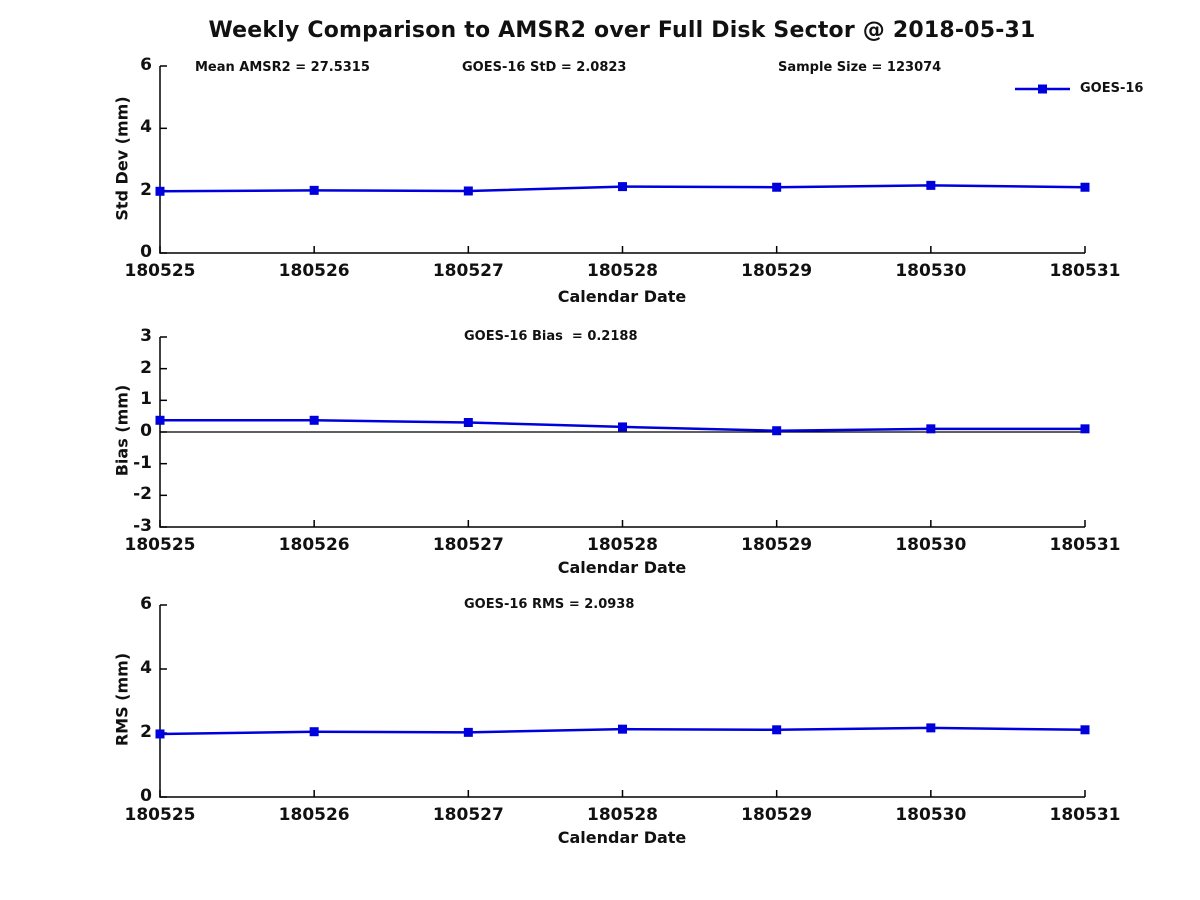 Image resolution: width=1200 pixels, height=900 pixels. Describe the element at coordinates (282, 67) in the screenshot. I see `annotation-mean-amsr2: Mean AMSR2 = 27.5315` at that location.